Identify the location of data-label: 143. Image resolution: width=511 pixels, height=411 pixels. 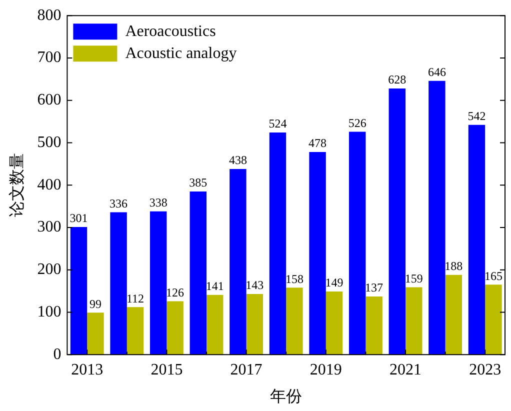
(255, 285).